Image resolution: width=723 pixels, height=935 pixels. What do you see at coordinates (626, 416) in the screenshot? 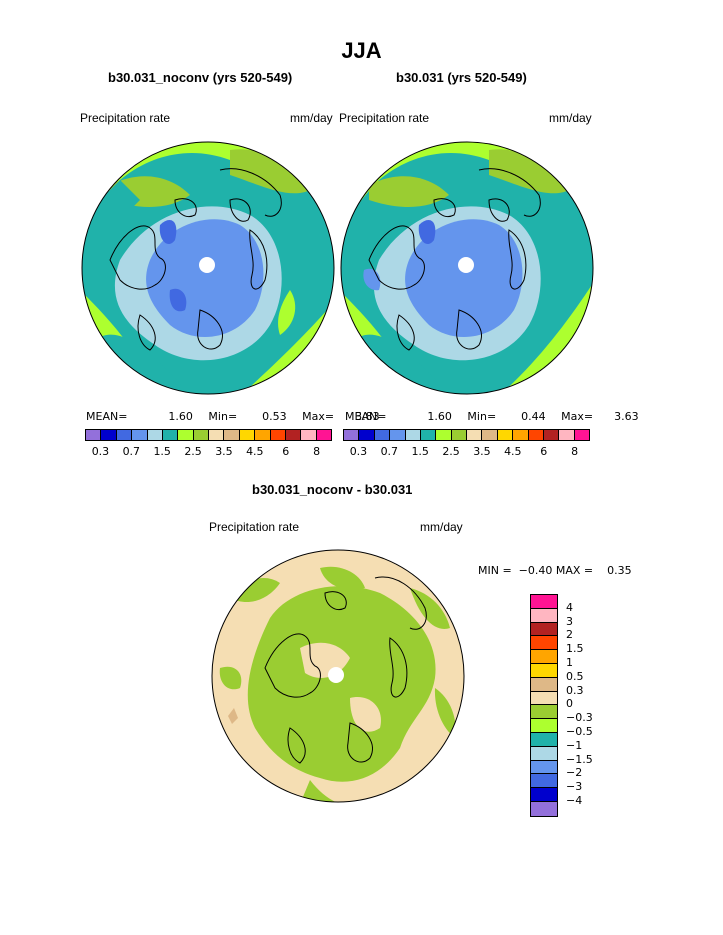
I see `max-value: 3.63` at bounding box center [626, 416].